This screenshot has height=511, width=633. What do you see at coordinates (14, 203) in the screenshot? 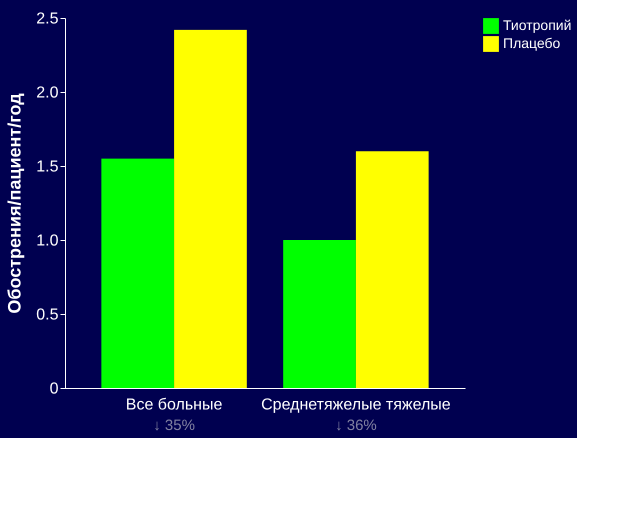
I see `y-axis-title: Обострения/пациент/год` at bounding box center [14, 203].